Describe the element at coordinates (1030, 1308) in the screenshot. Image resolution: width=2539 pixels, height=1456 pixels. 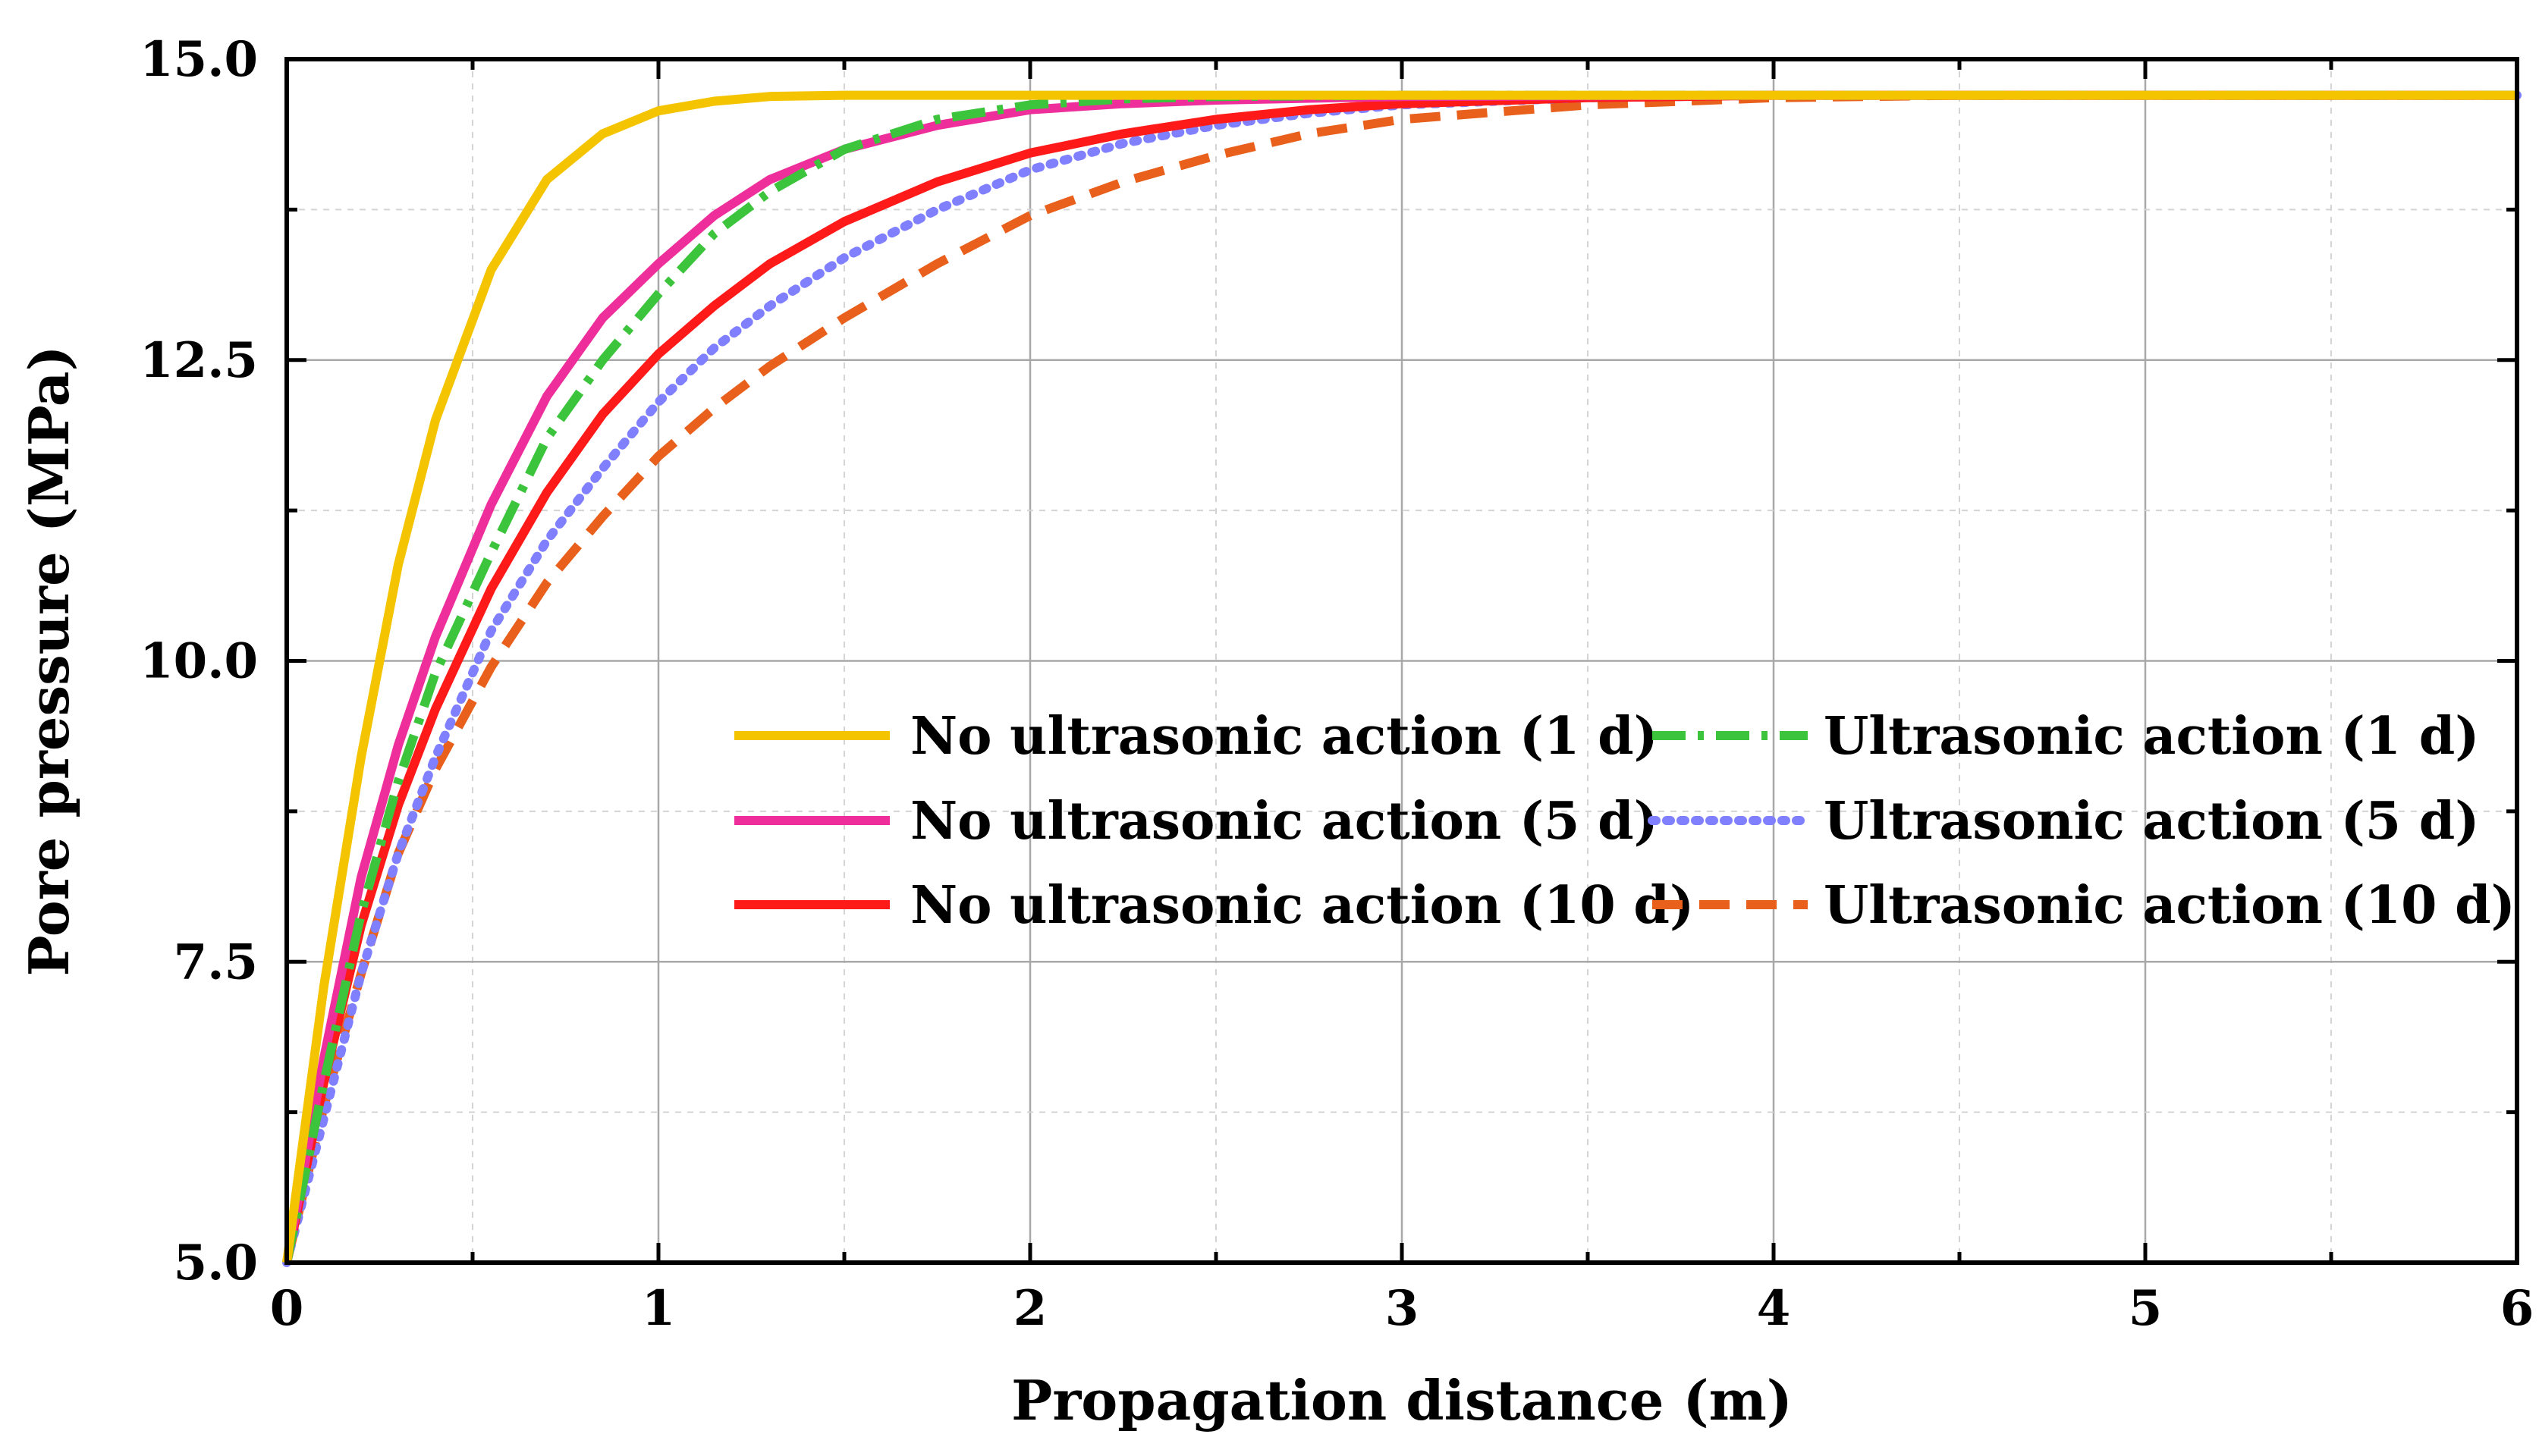
I see `x-tick-label: 2` at that location.